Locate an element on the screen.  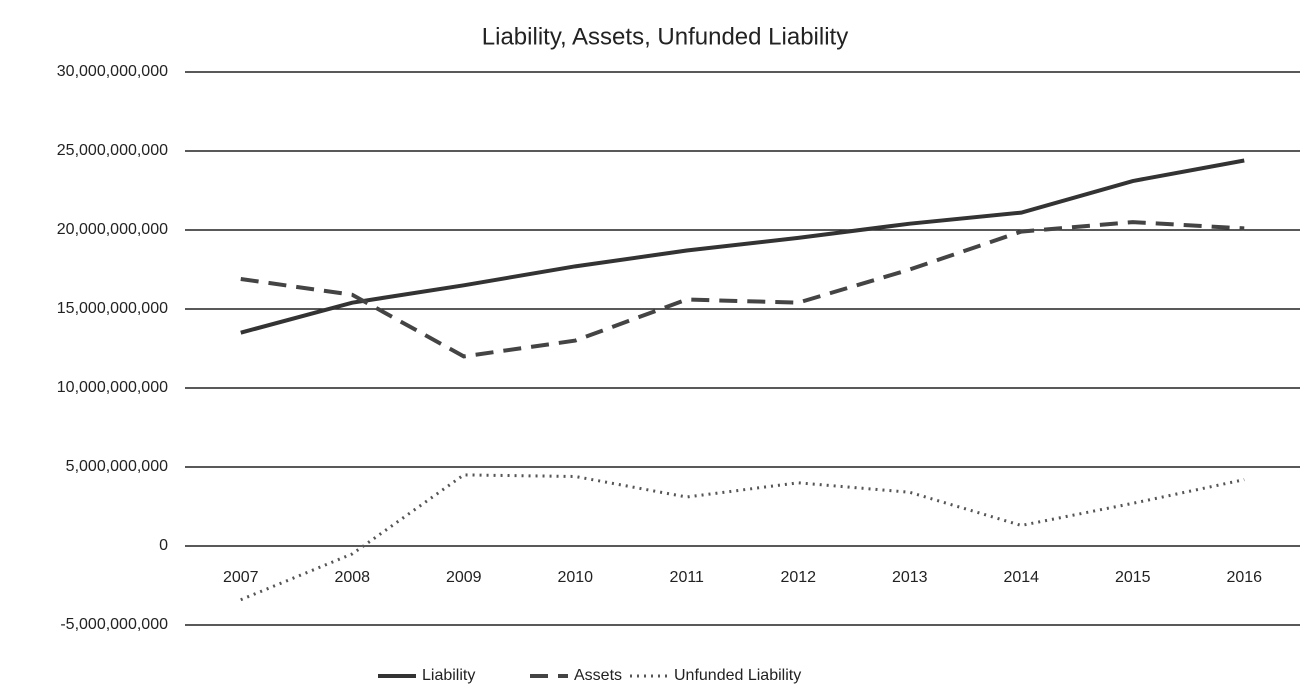
y-tick-label: 0 is located at coordinates (163, 545).